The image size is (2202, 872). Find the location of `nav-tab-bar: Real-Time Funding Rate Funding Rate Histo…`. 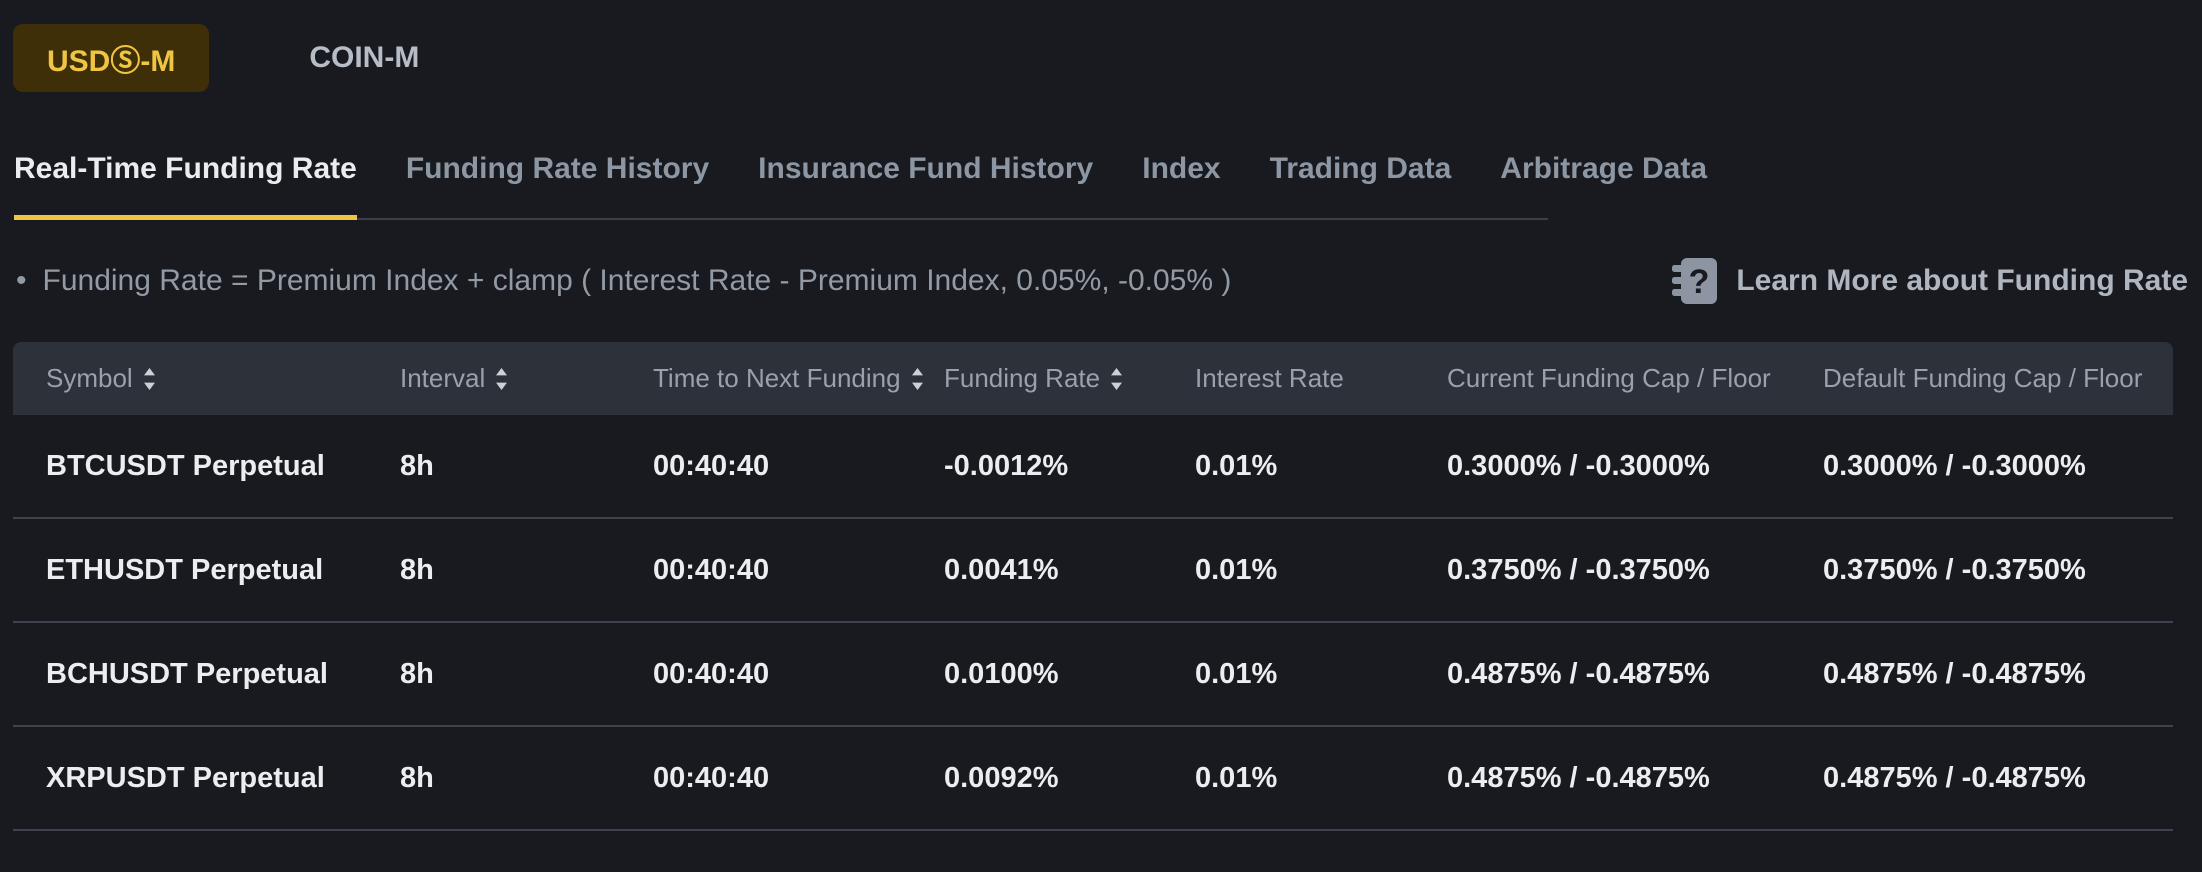

nav-tab-bar: Real-Time Funding Rate Funding Rate Histo… is located at coordinates (1108, 170).